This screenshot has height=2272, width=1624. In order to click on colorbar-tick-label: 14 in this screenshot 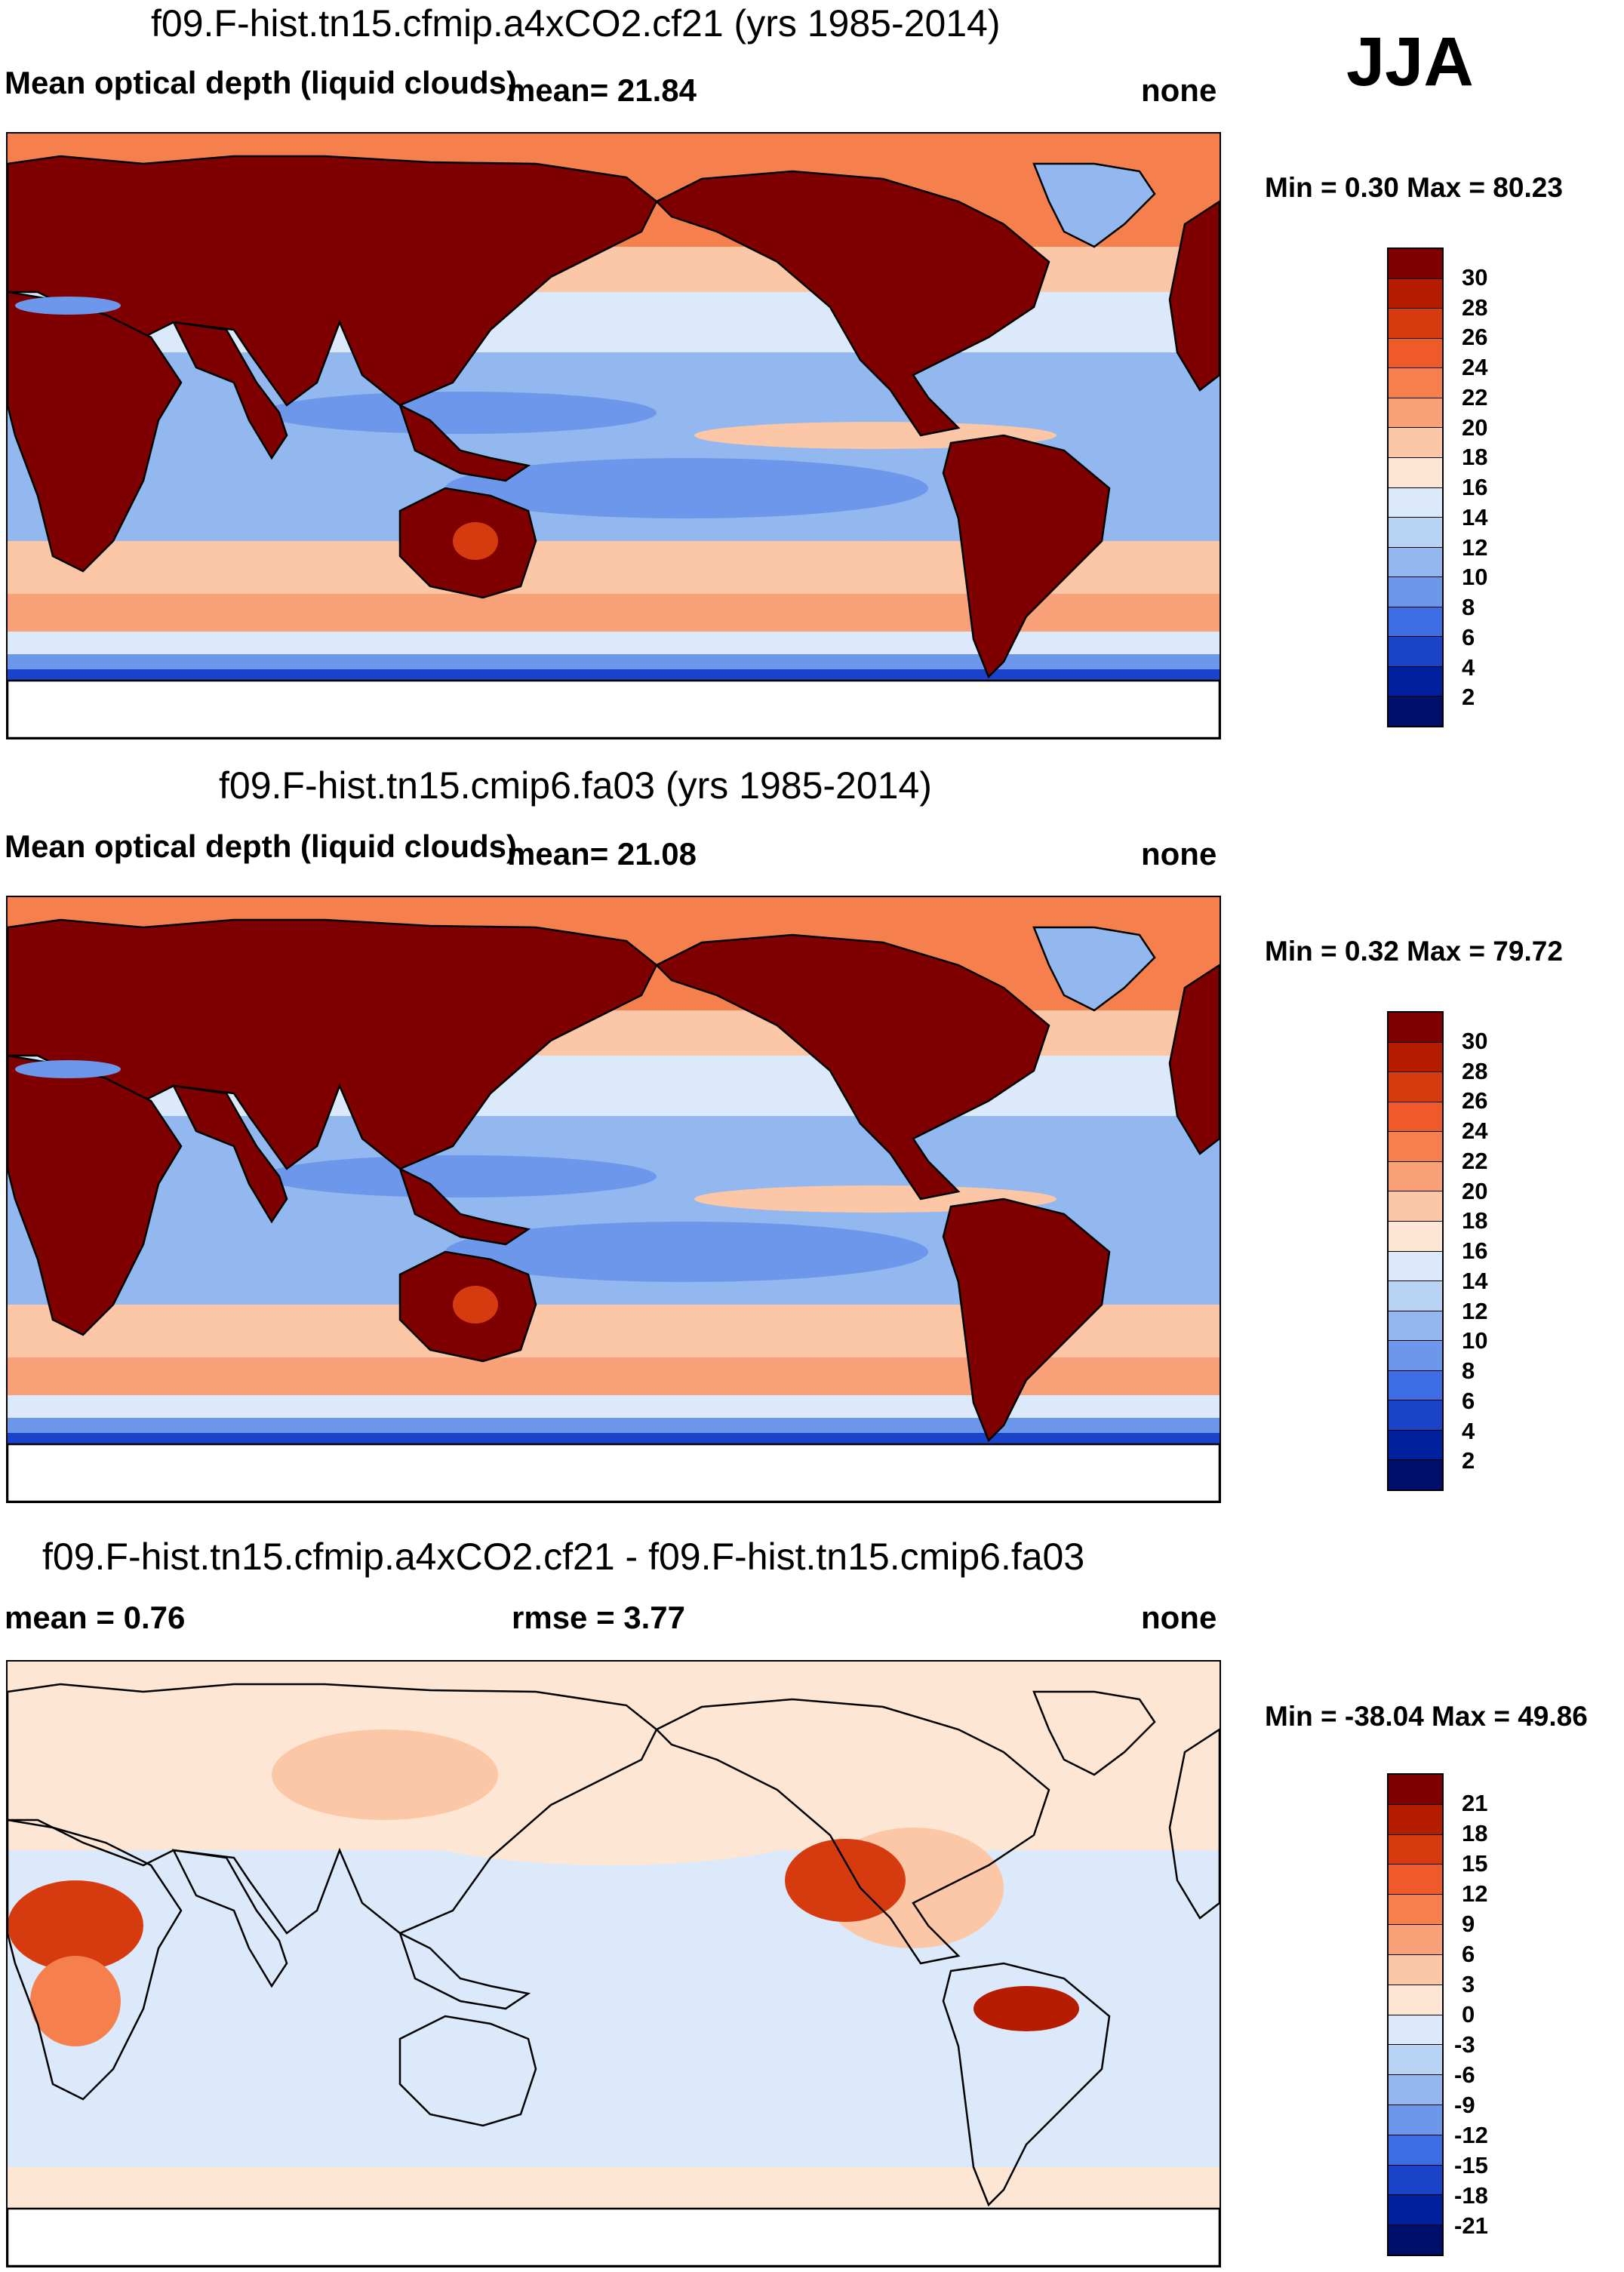, I will do `click(1475, 516)`.